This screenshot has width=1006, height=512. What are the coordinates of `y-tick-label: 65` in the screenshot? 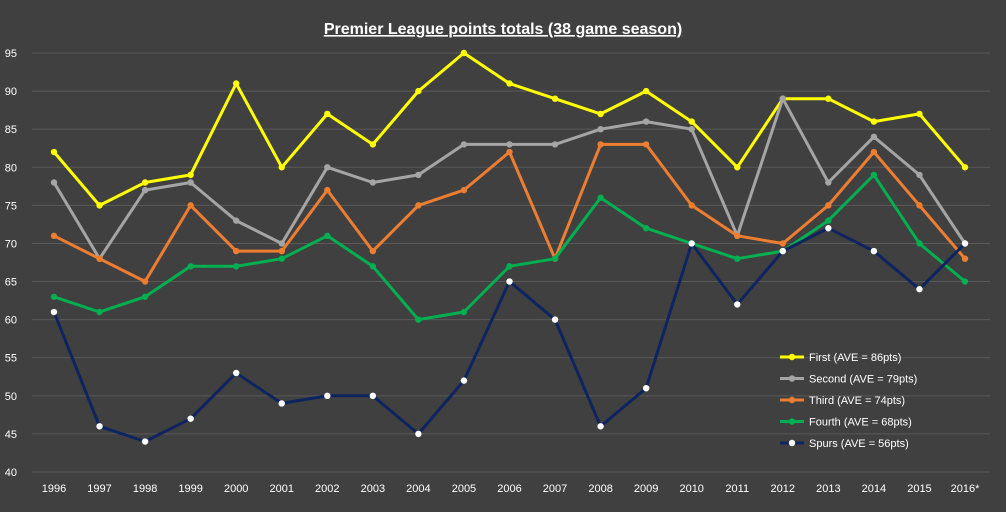 It's located at (11, 283).